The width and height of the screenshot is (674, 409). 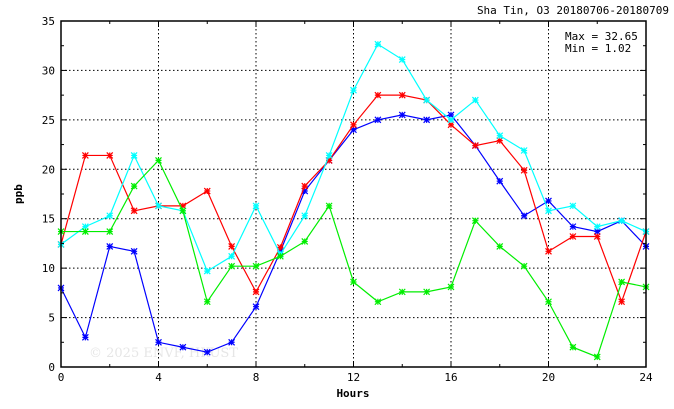 What do you see at coordinates (18, 194) in the screenshot?
I see `y-axis-label: ppb` at bounding box center [18, 194].